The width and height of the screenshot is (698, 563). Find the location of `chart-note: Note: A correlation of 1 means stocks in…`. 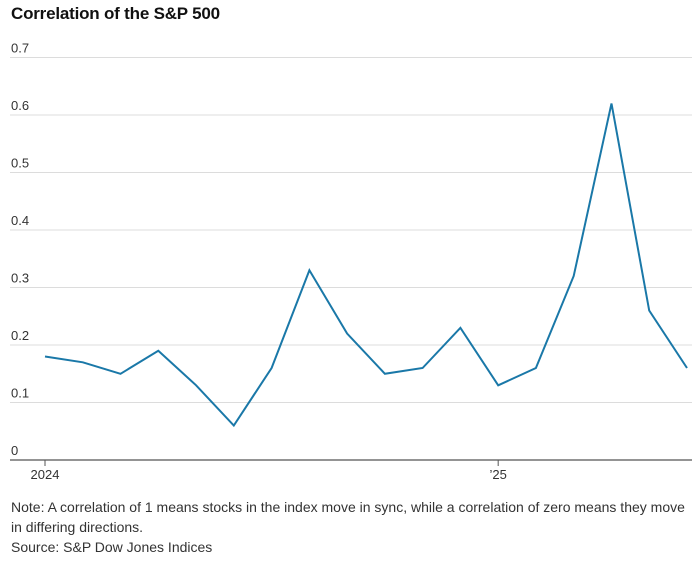

chart-note: Note: A correlation of 1 means stocks in… is located at coordinates (348, 517).